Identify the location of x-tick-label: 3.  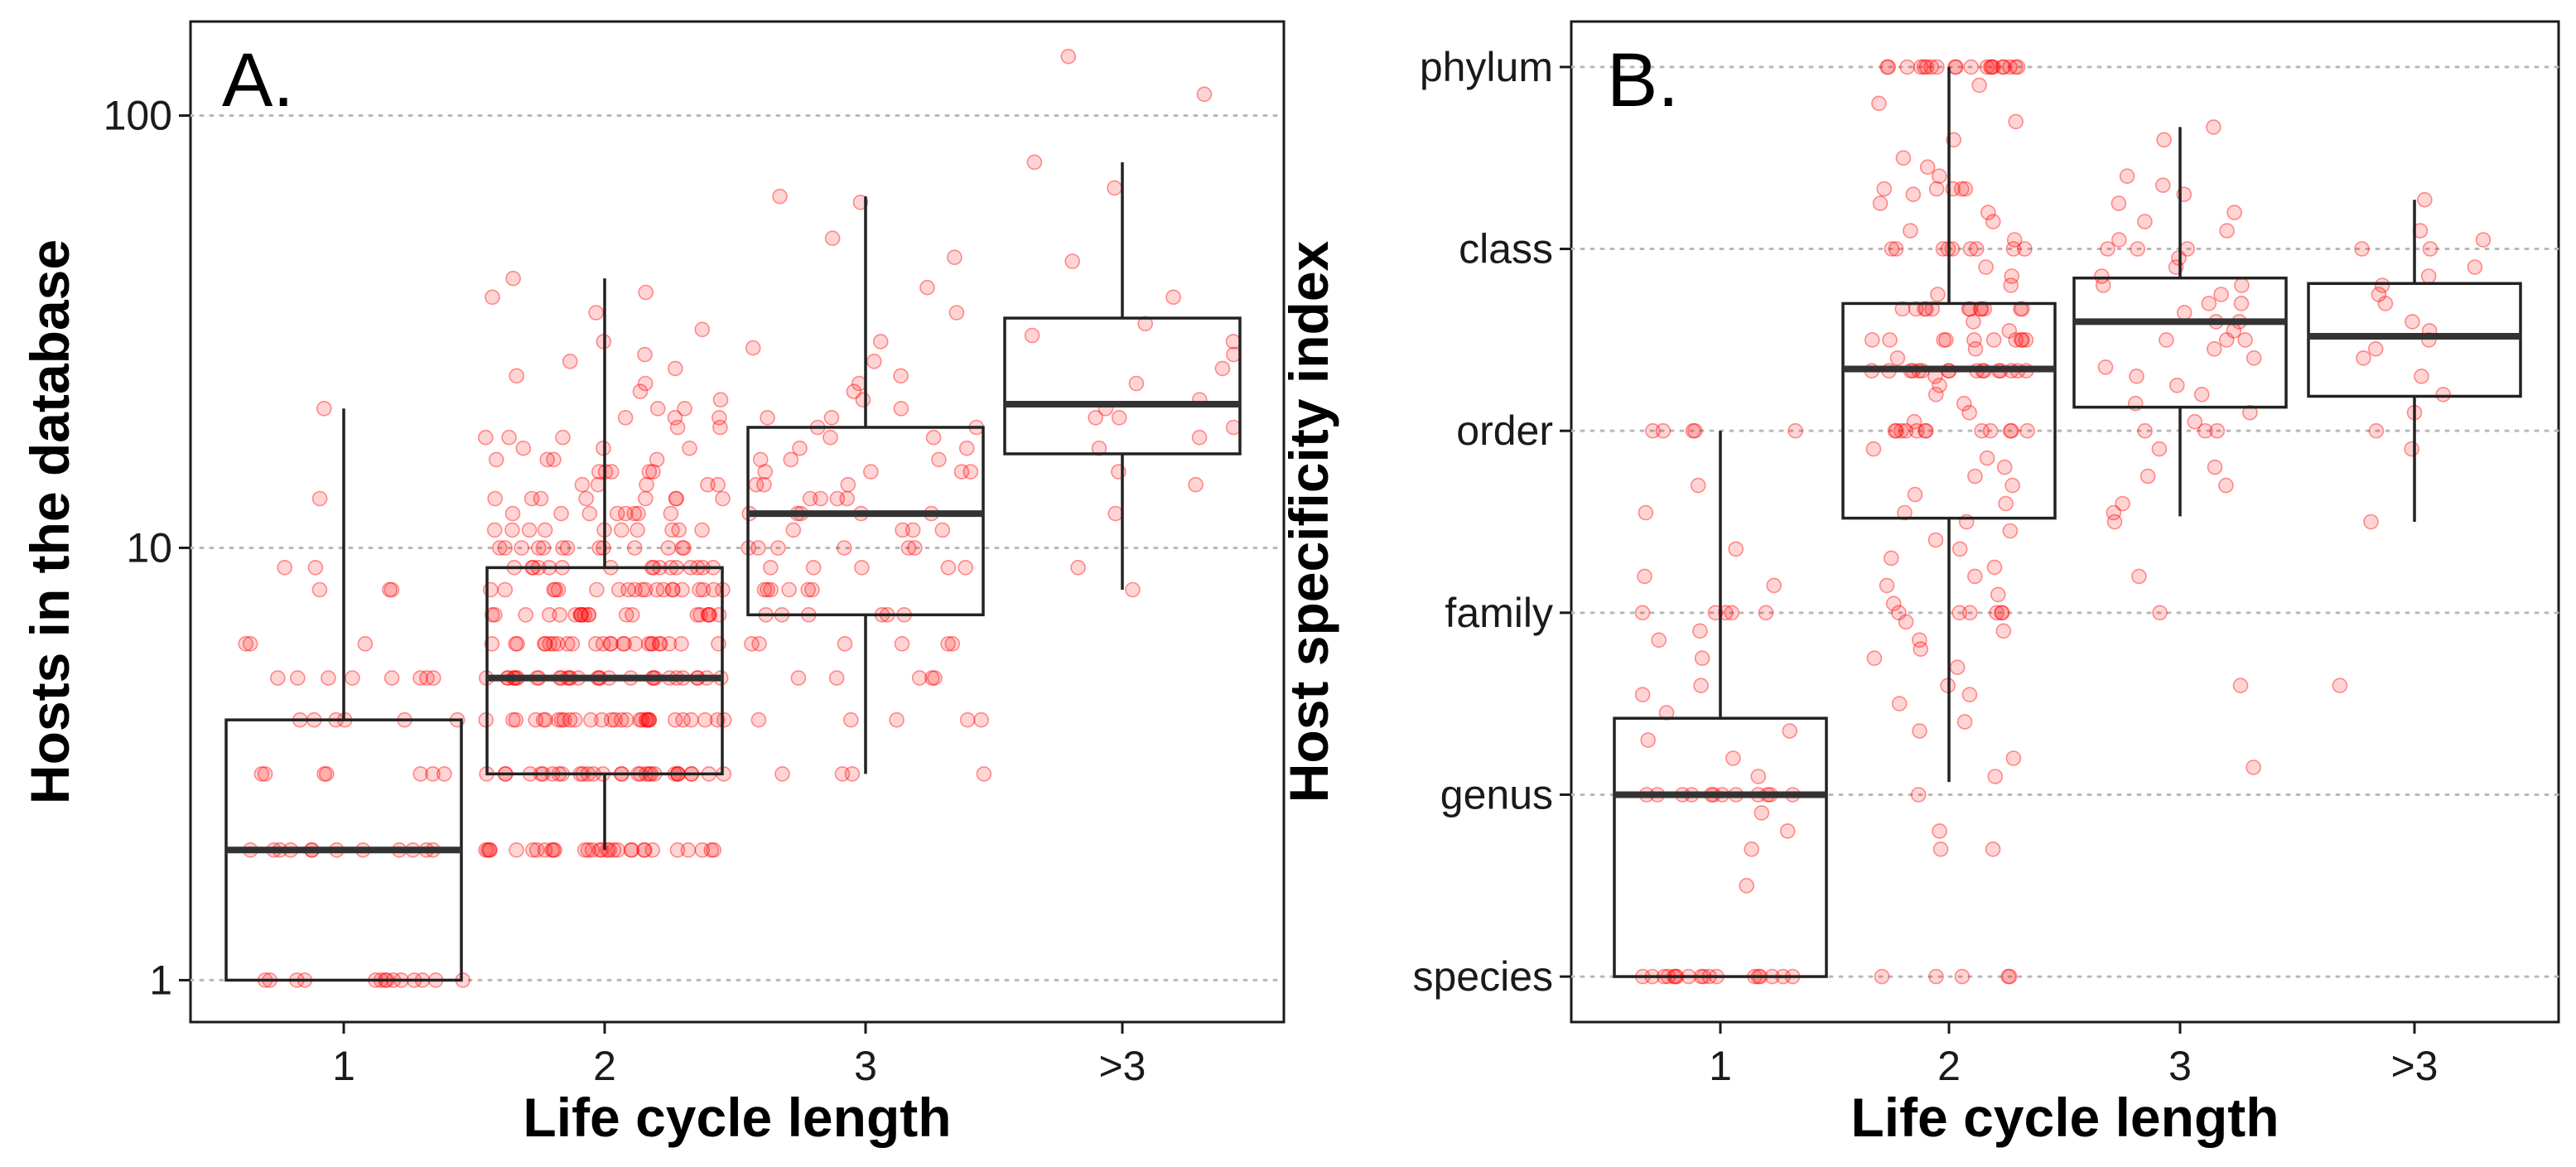
(865, 1066).